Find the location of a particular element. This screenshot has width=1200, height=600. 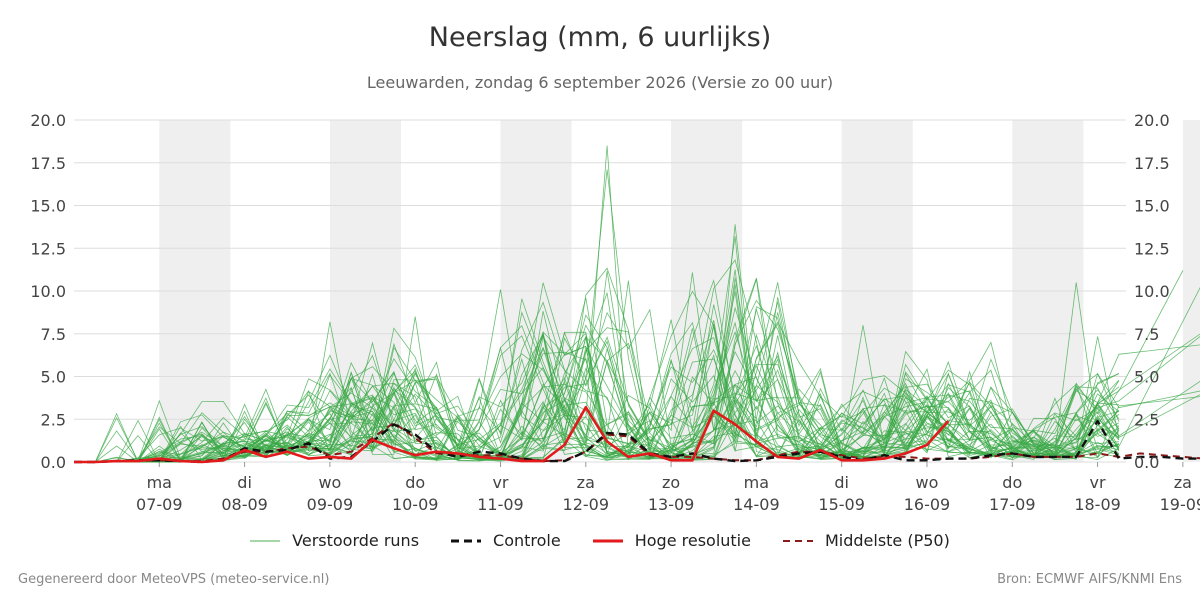

legend-swatch-verstoorde-runs is located at coordinates (265, 540).